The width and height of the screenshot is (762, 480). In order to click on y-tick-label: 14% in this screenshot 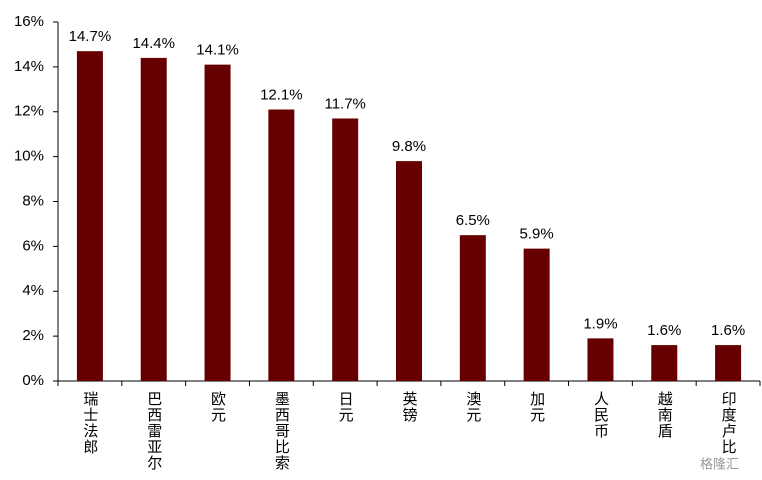, I will do `click(29, 66)`.